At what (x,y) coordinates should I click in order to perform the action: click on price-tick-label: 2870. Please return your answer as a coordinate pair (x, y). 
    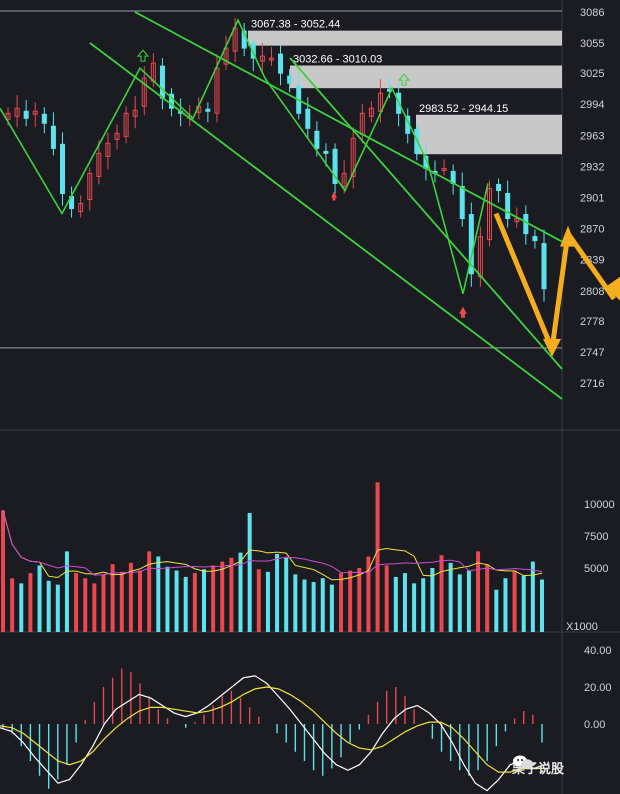
    Looking at the image, I should click on (592, 230).